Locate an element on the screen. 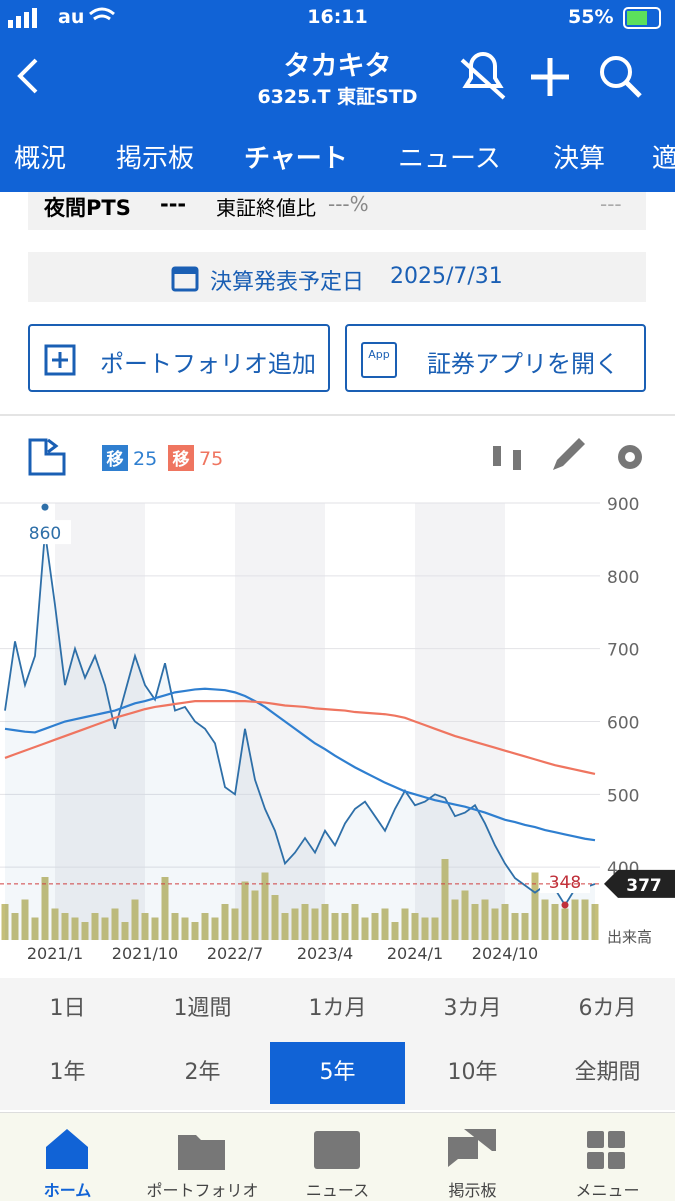 This screenshot has height=1201, width=675. y-tick-label: 500 is located at coordinates (623, 796).